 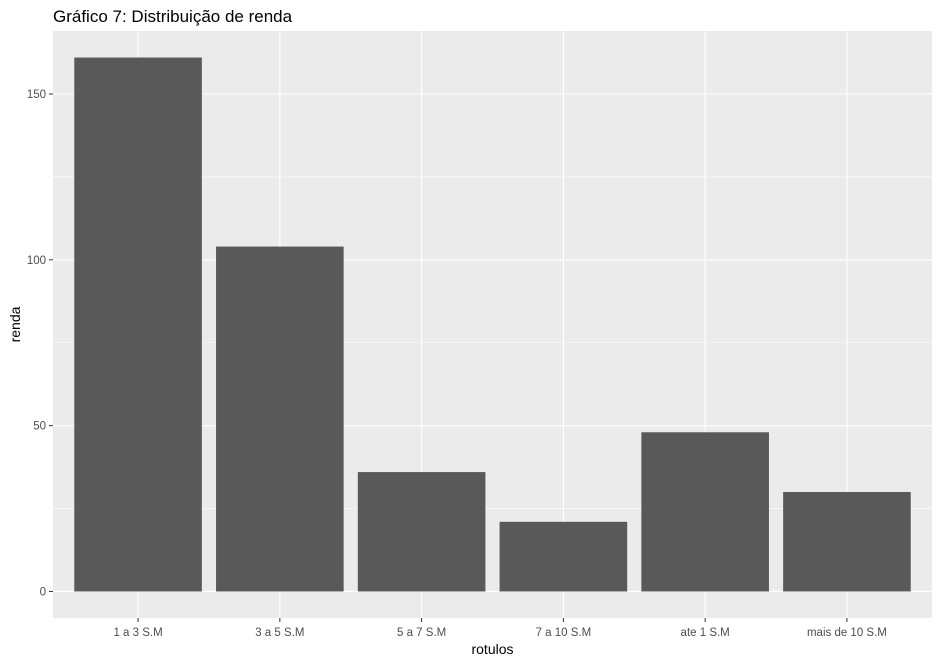 I want to click on x-tick-label-4: ate 1 S.M, so click(x=705, y=633).